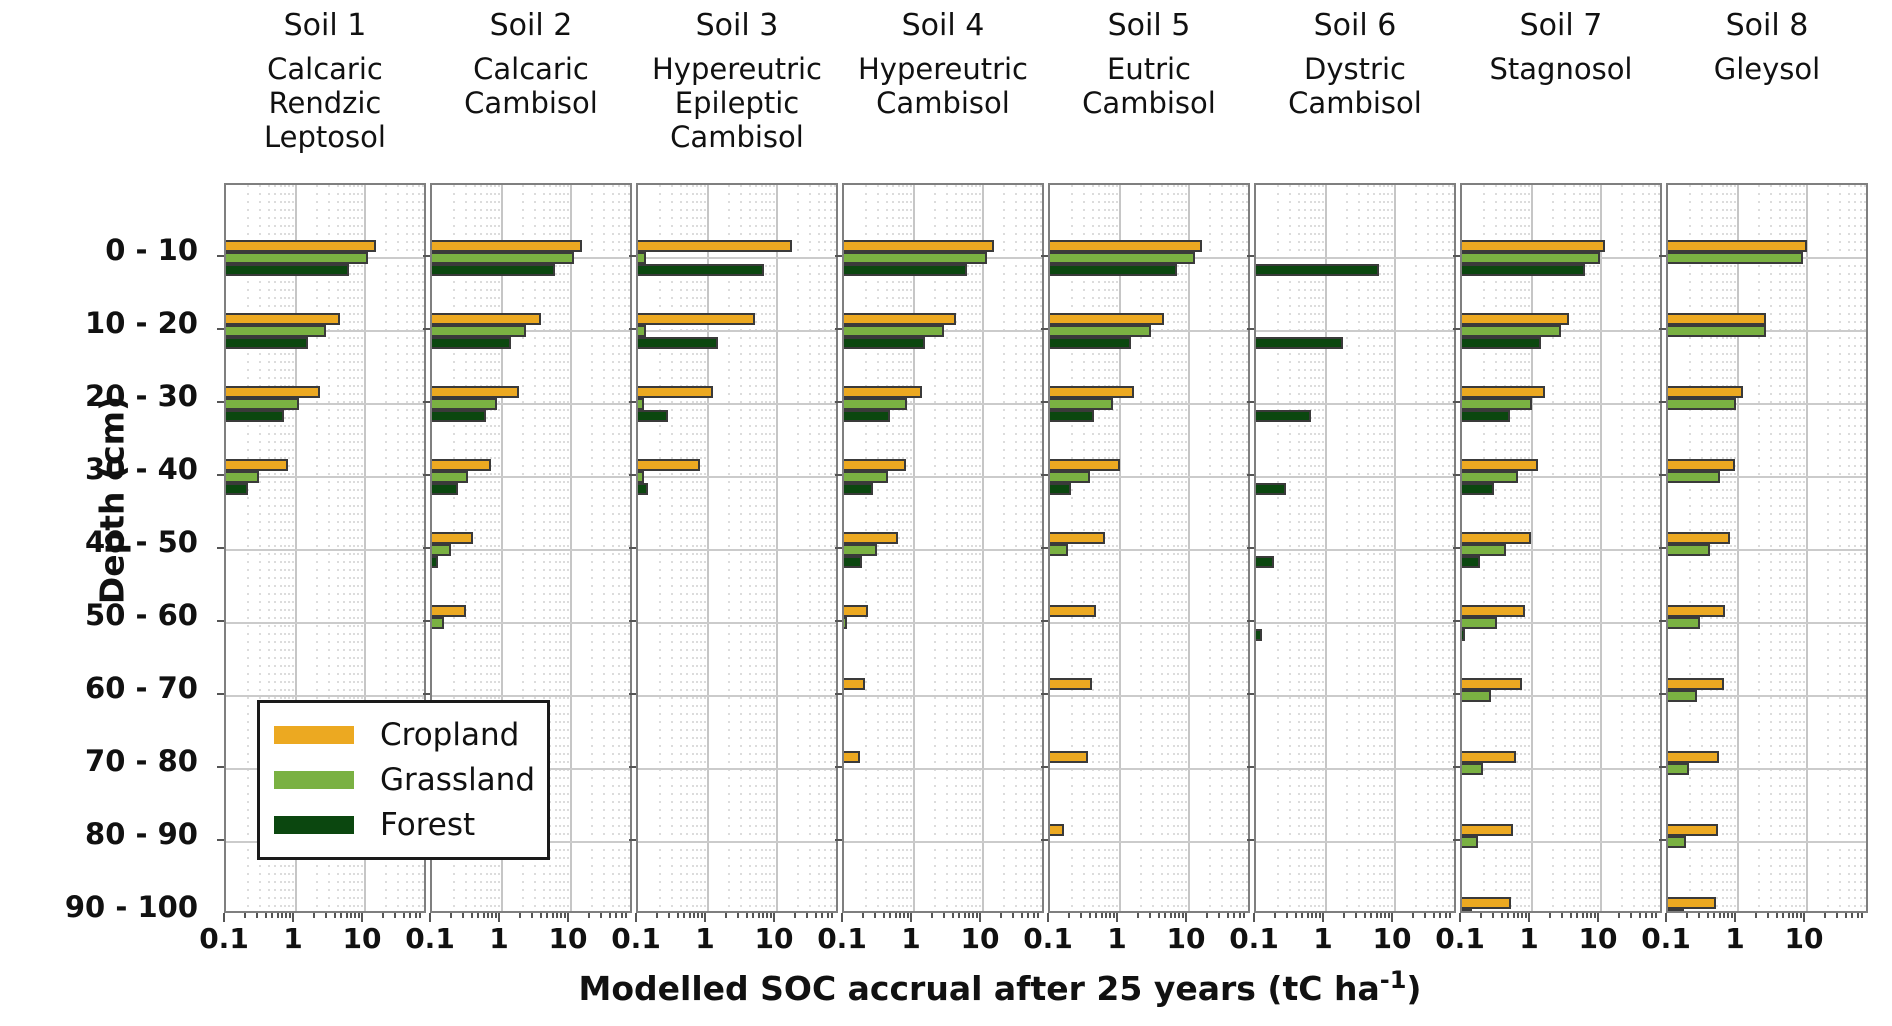 The image size is (1892, 1026). I want to click on panel-title: Soil 6, so click(1355, 25).